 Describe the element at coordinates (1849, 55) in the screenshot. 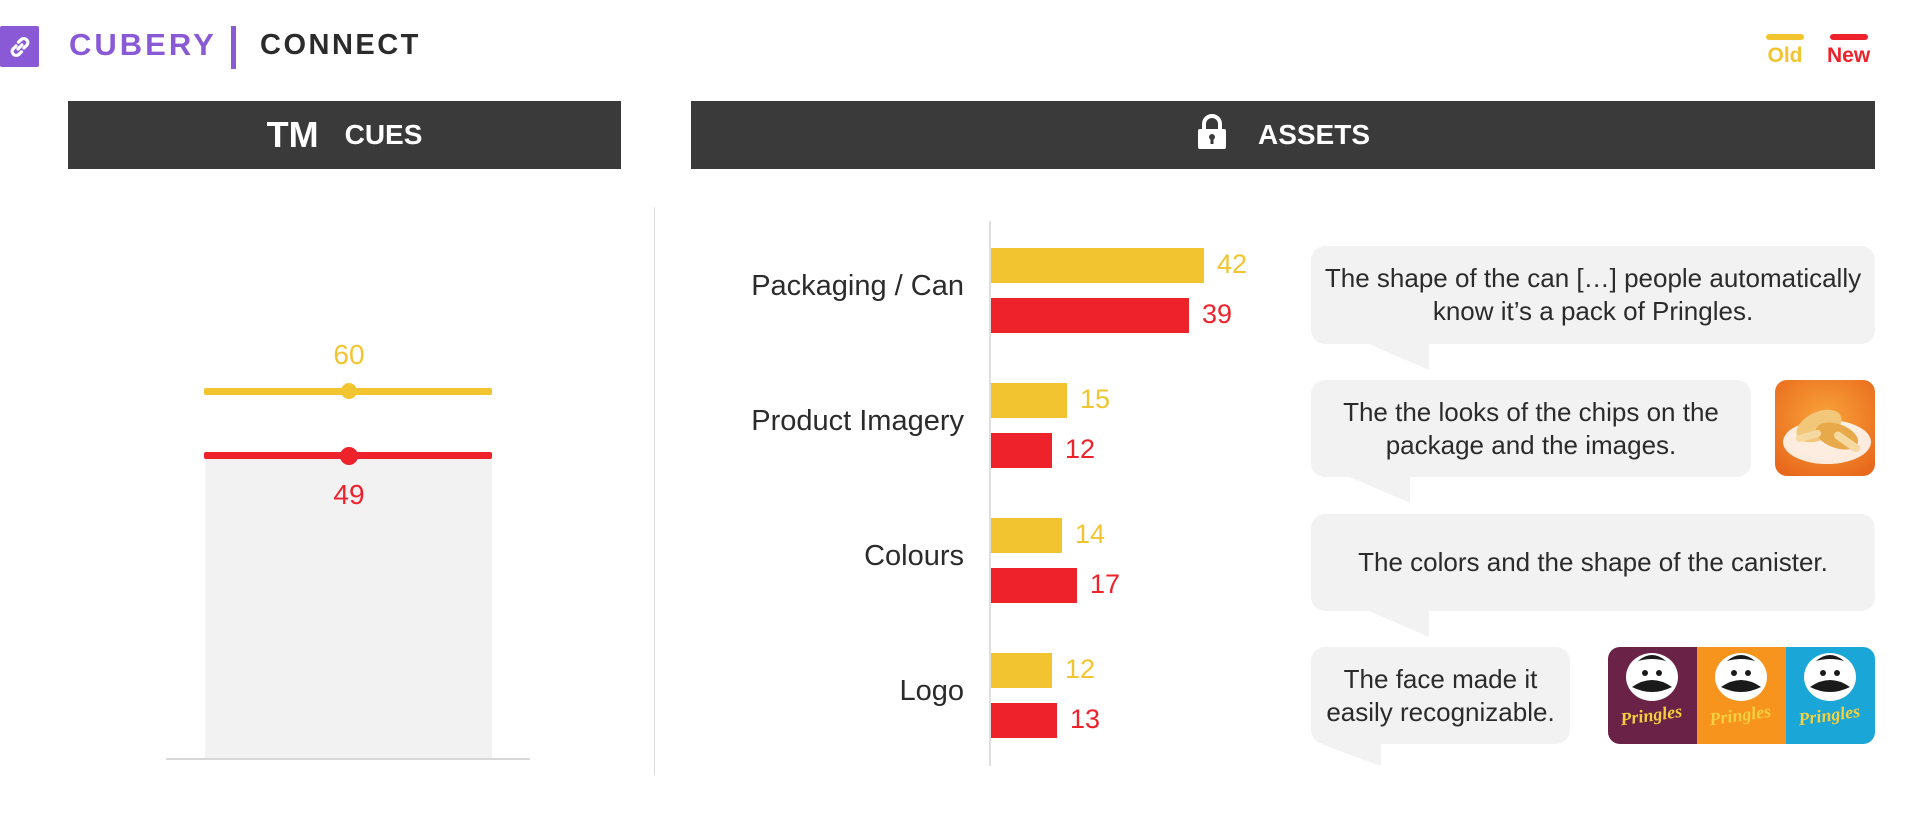

I see `legend-new-label: New` at that location.